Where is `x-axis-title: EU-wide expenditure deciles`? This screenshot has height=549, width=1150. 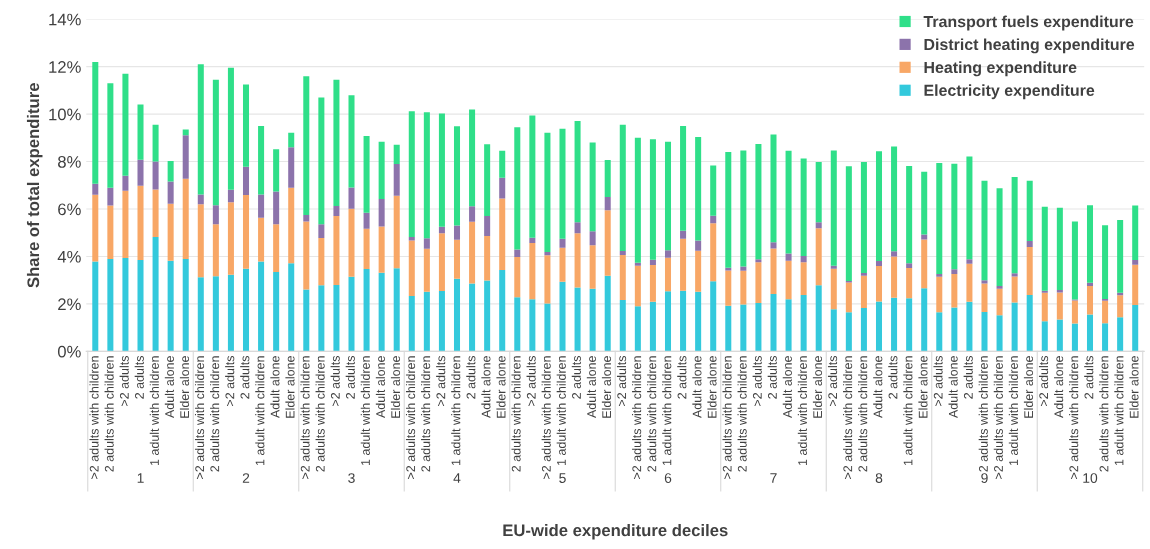
x-axis-title: EU-wide expenditure deciles is located at coordinates (615, 531).